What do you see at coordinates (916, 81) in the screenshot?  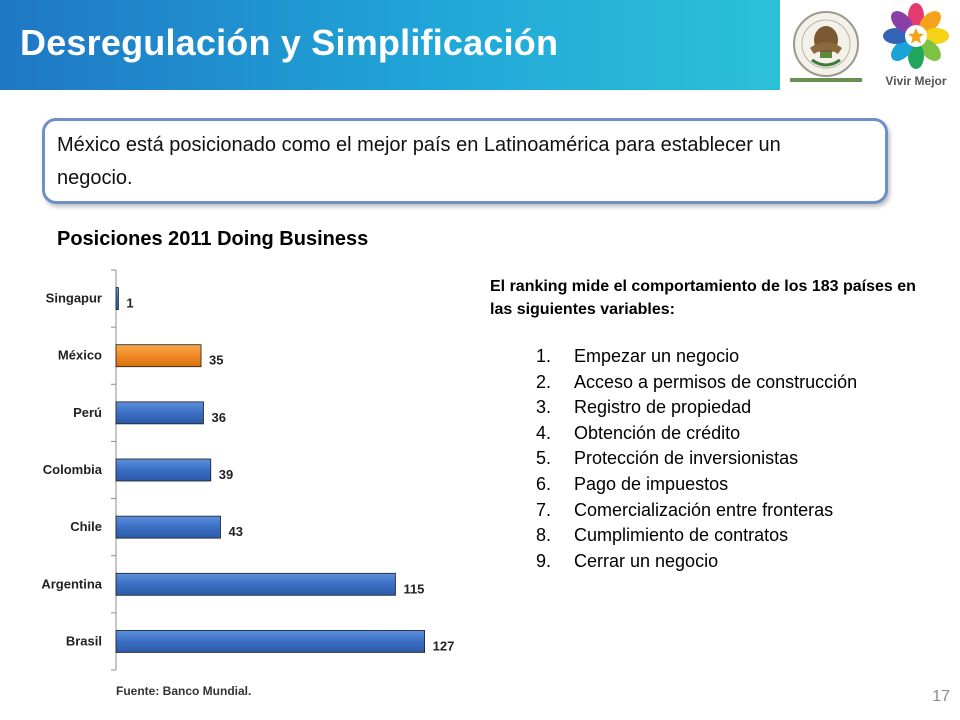 I see `vivir-mejor-label: Vivir Mejor` at bounding box center [916, 81].